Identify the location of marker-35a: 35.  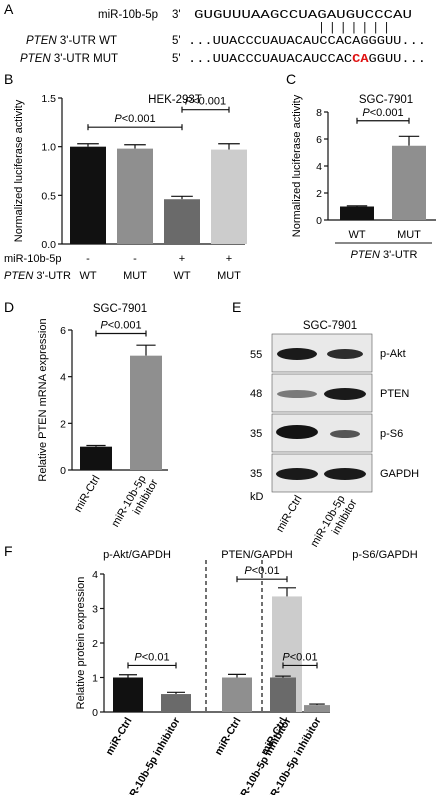
(256, 434).